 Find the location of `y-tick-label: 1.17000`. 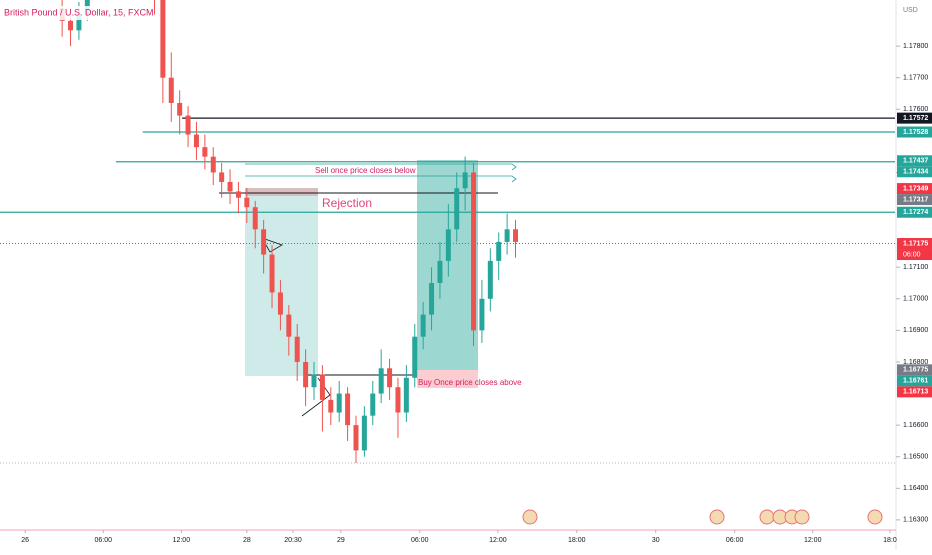

y-tick-label: 1.17000 is located at coordinates (915, 299).